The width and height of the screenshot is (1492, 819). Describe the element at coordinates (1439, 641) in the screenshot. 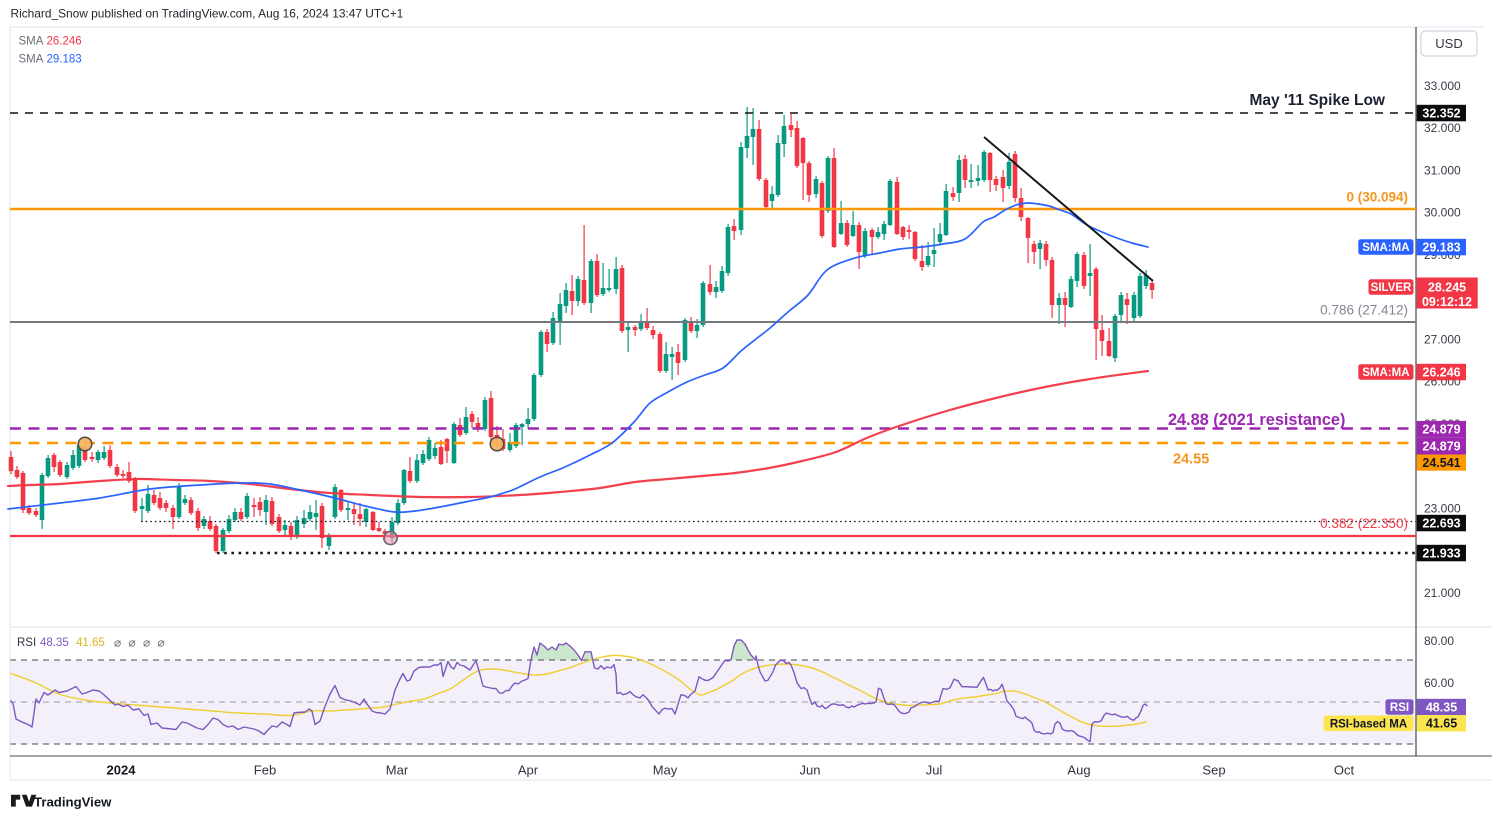

I see `svg-text: 80.00` at that location.